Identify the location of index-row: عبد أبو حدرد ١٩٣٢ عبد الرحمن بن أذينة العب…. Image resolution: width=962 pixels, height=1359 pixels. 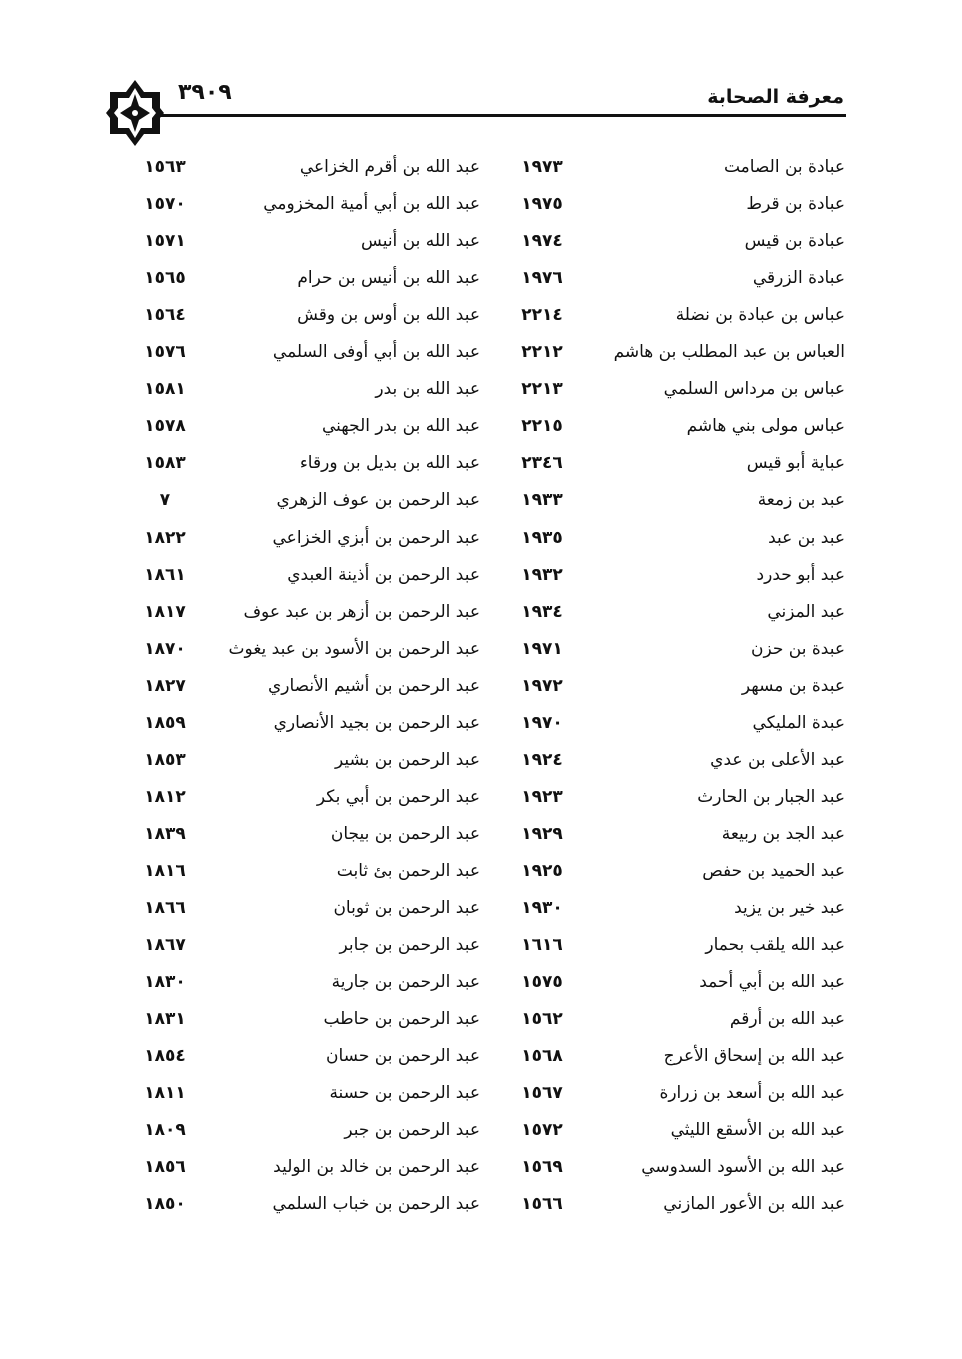
(481, 580).